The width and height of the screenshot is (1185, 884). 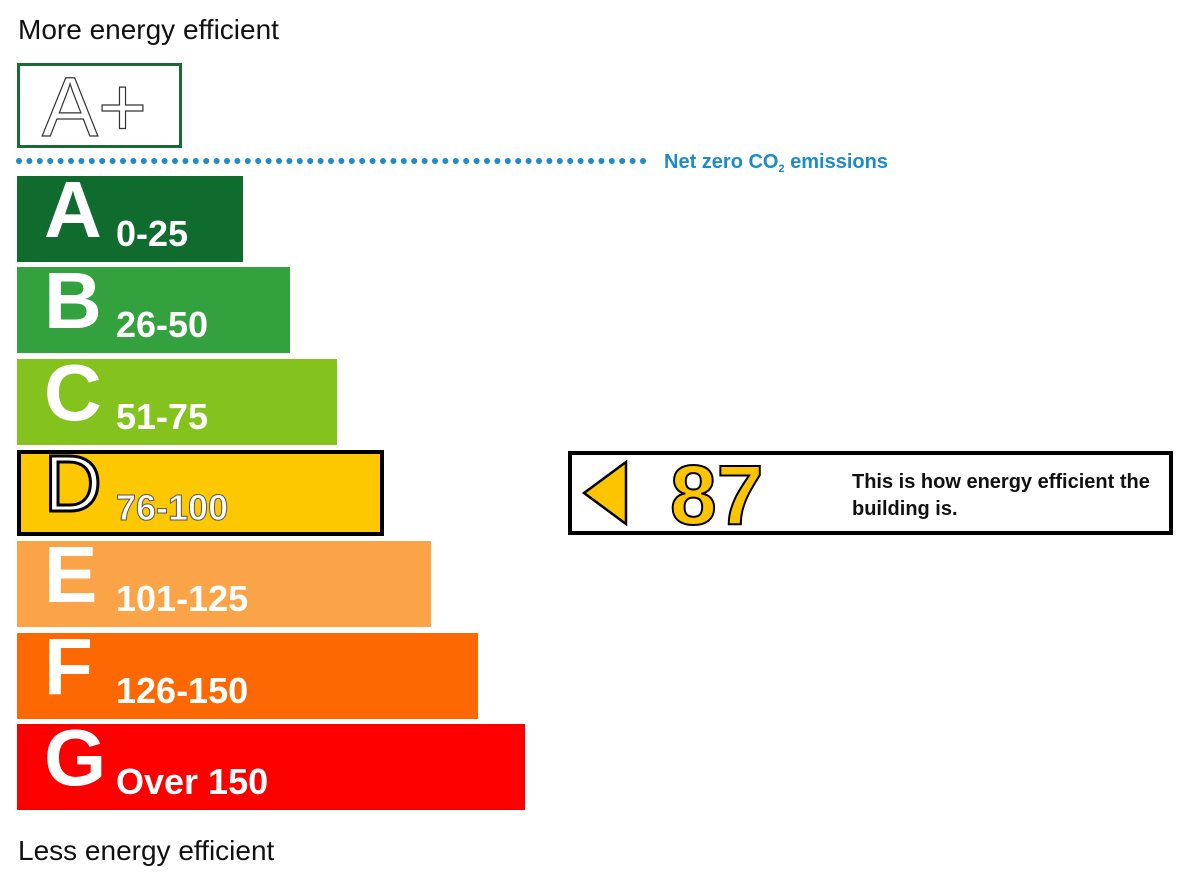 I want to click on rating-arrow-icon, so click(x=604, y=493).